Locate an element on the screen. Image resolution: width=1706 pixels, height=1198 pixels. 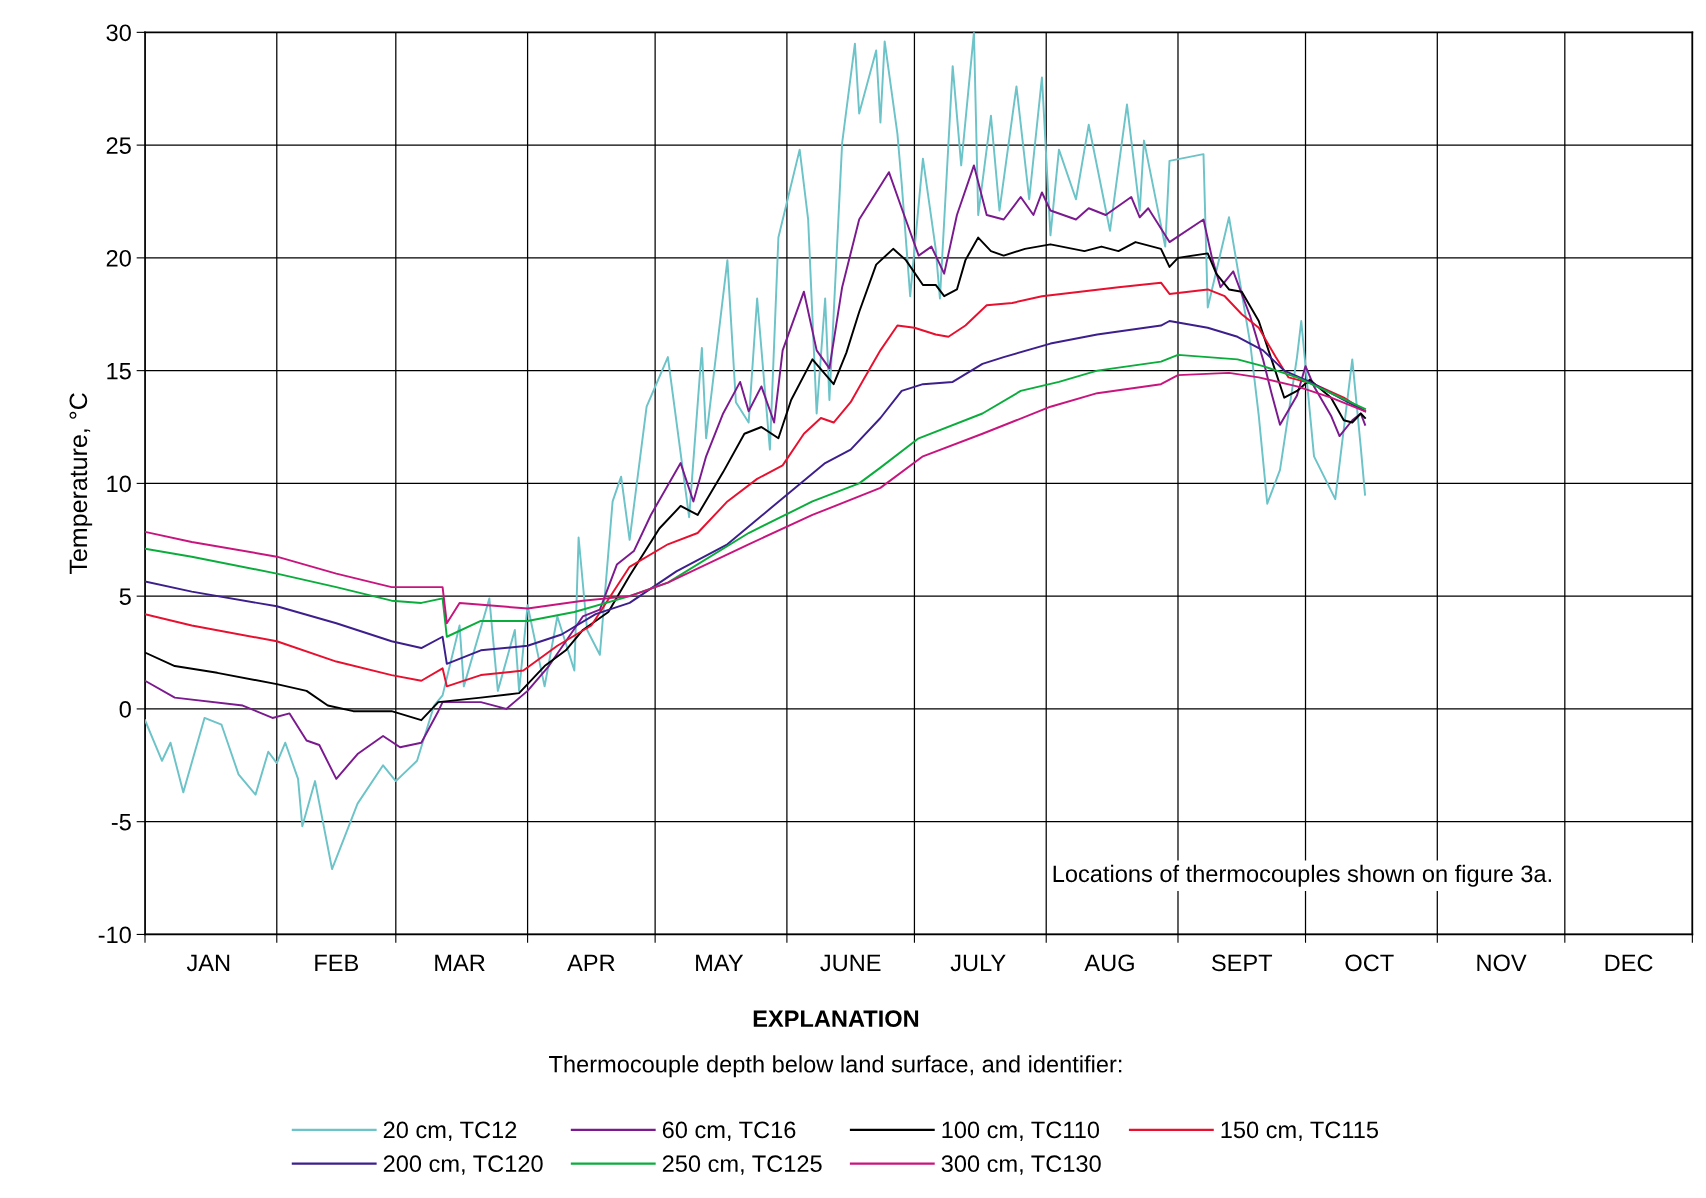
x-tick-label: JAN is located at coordinates (208, 963).